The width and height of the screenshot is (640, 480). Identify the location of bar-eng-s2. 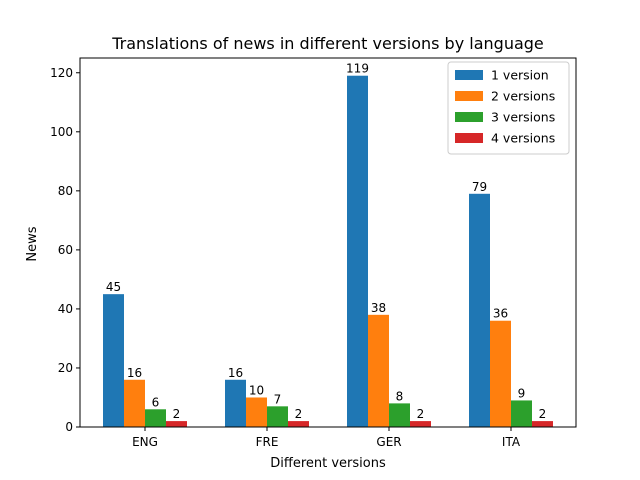
(134, 403).